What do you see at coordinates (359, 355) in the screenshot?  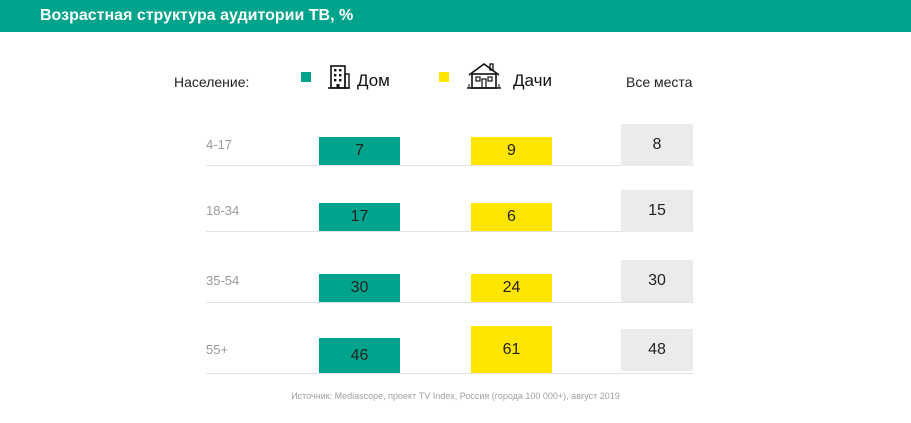 I see `home-bar: 46` at bounding box center [359, 355].